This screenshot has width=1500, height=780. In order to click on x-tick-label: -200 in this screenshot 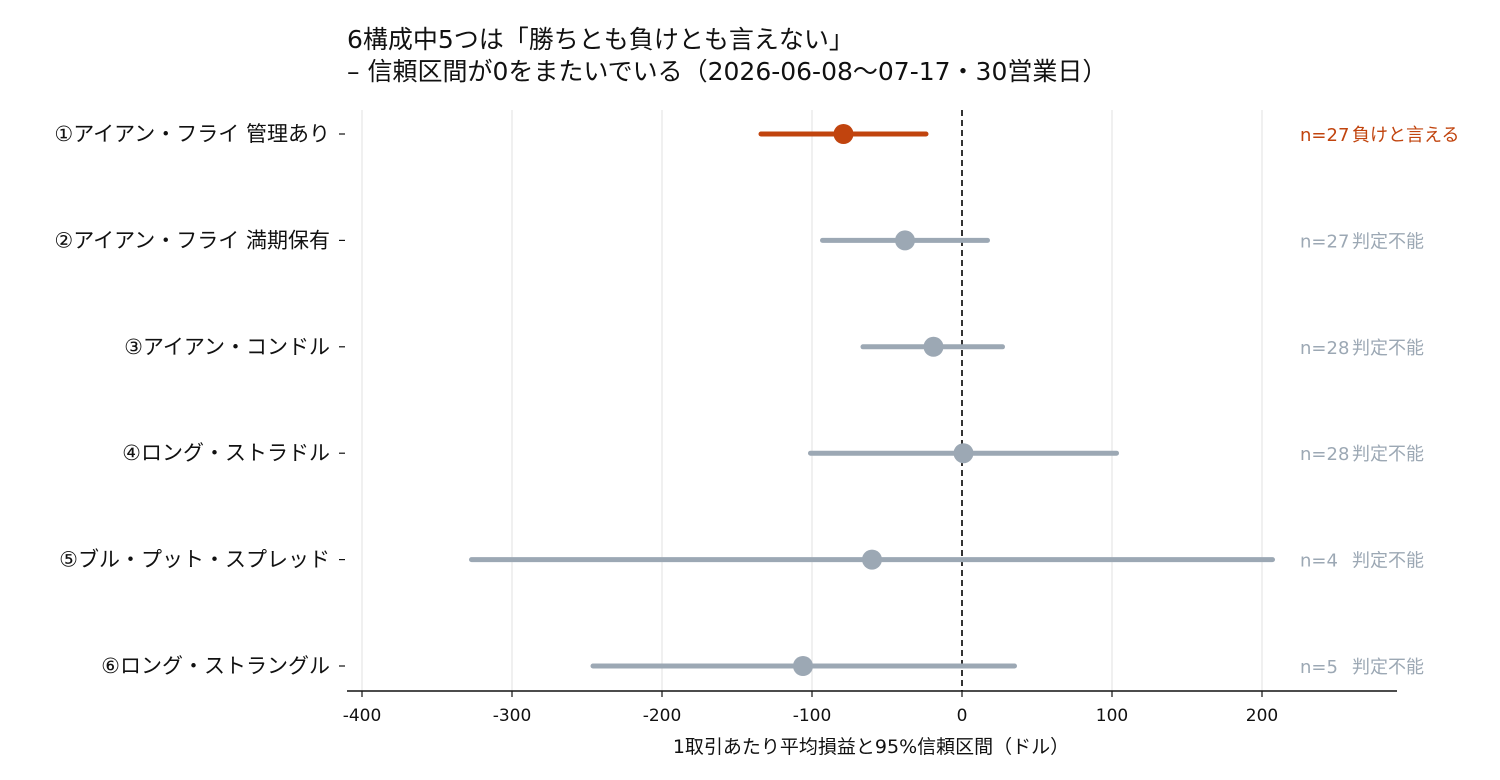, I will do `click(662, 716)`.